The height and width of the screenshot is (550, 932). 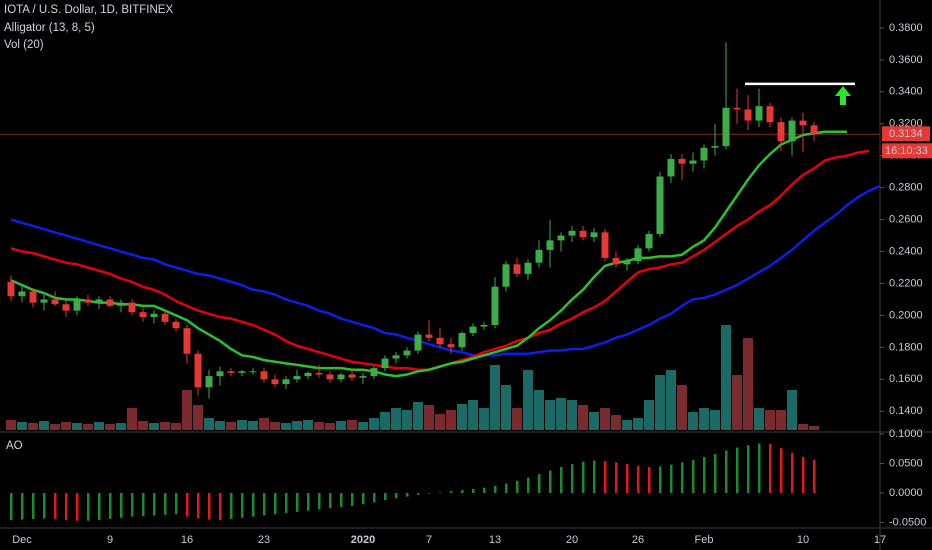 What do you see at coordinates (843, 95) in the screenshot?
I see `arrow-shape` at bounding box center [843, 95].